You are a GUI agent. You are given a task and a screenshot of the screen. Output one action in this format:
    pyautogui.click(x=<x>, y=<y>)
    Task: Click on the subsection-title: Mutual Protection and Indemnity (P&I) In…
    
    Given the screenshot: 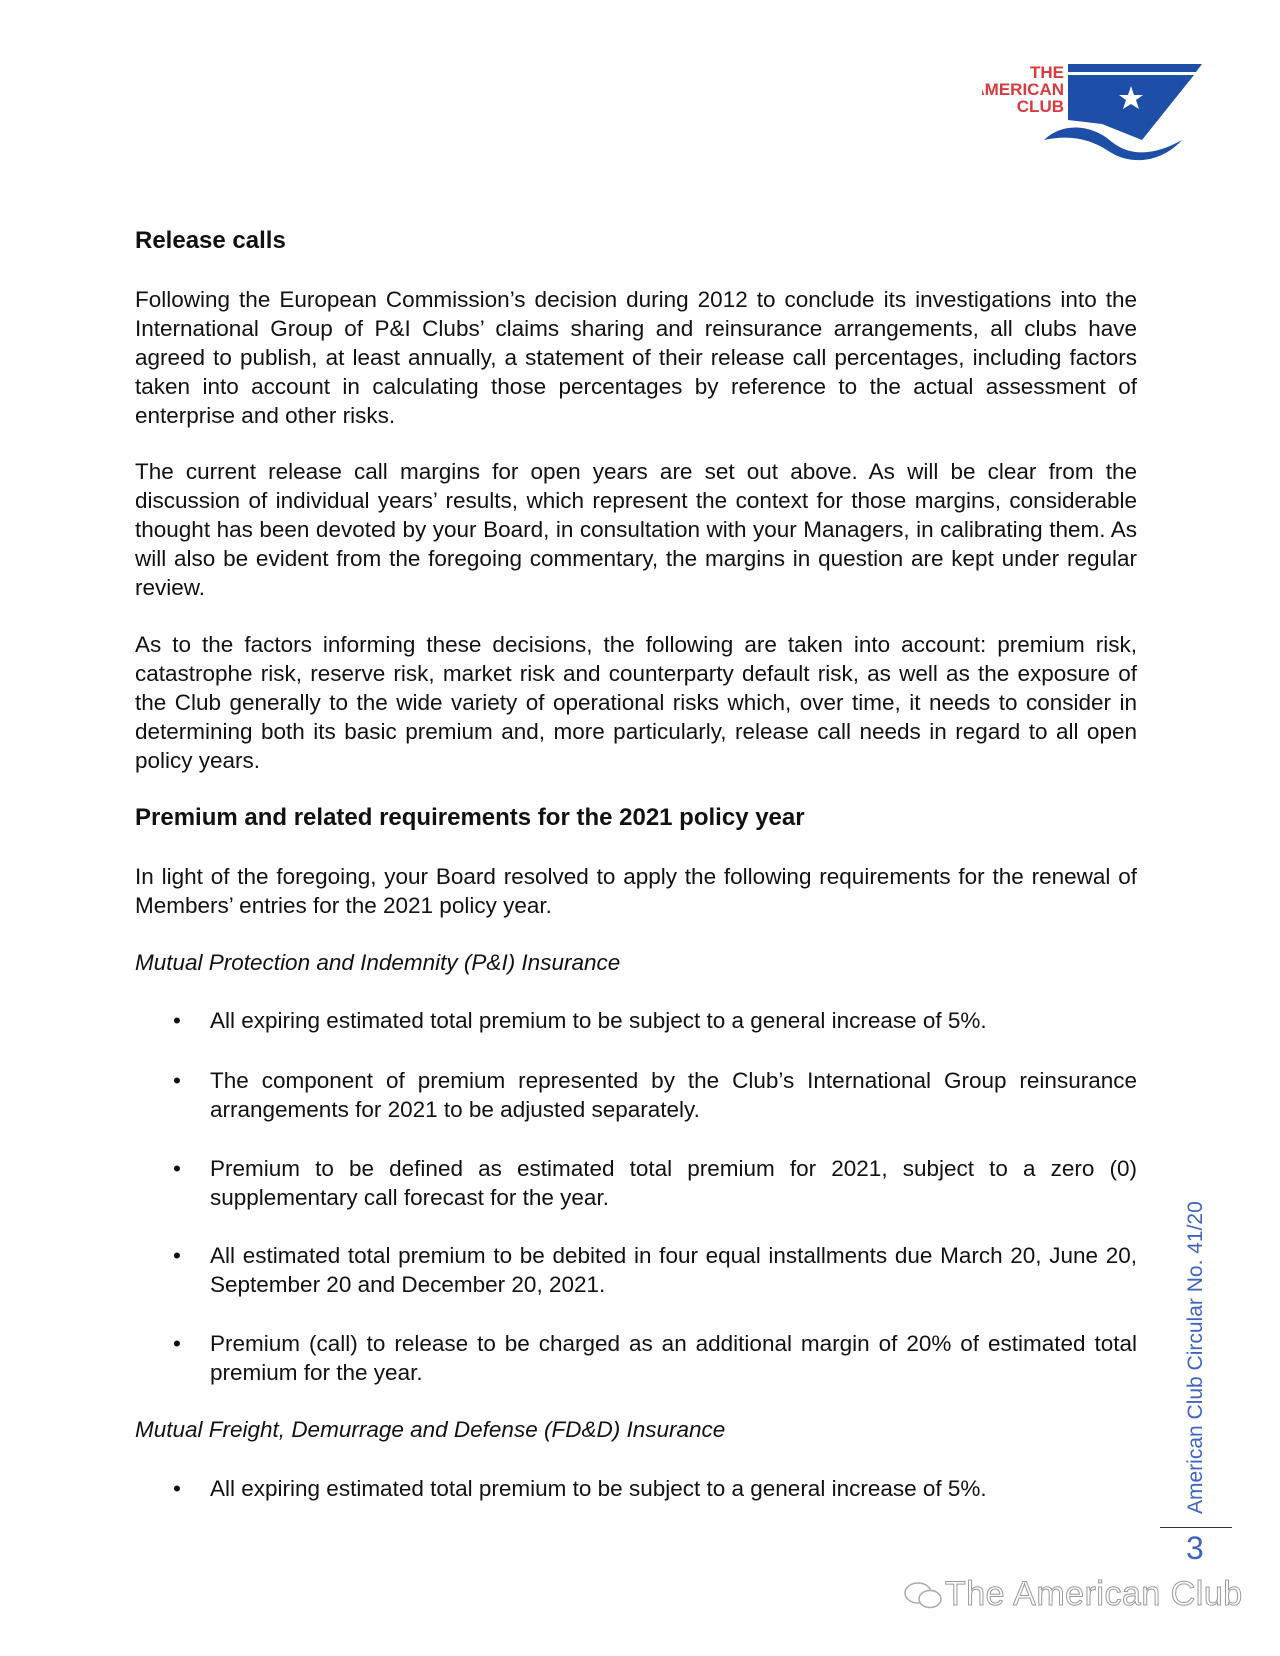 What is the action you would take?
    pyautogui.click(x=378, y=962)
    